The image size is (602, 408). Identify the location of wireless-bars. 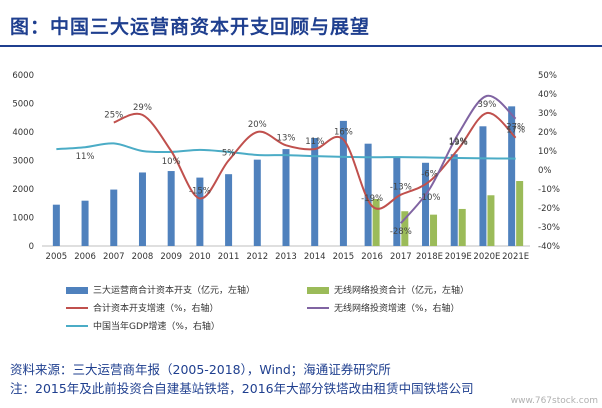
(448, 213).